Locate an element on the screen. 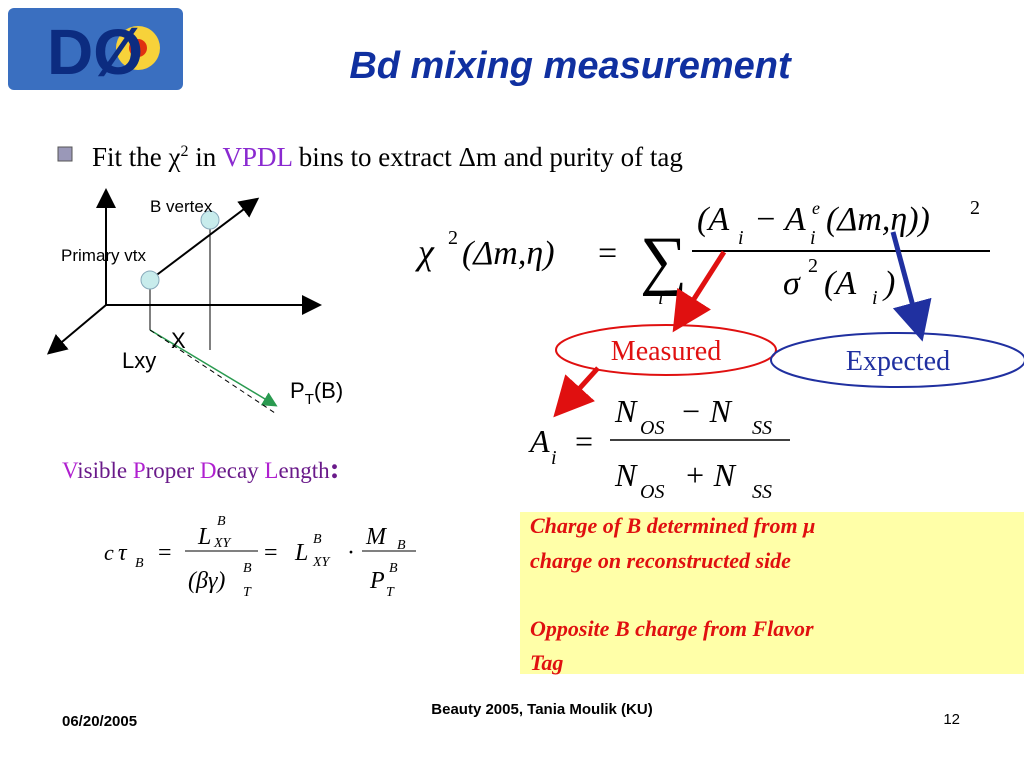 The width and height of the screenshot is (1024, 768). math: ∑ is located at coordinates (663, 260).